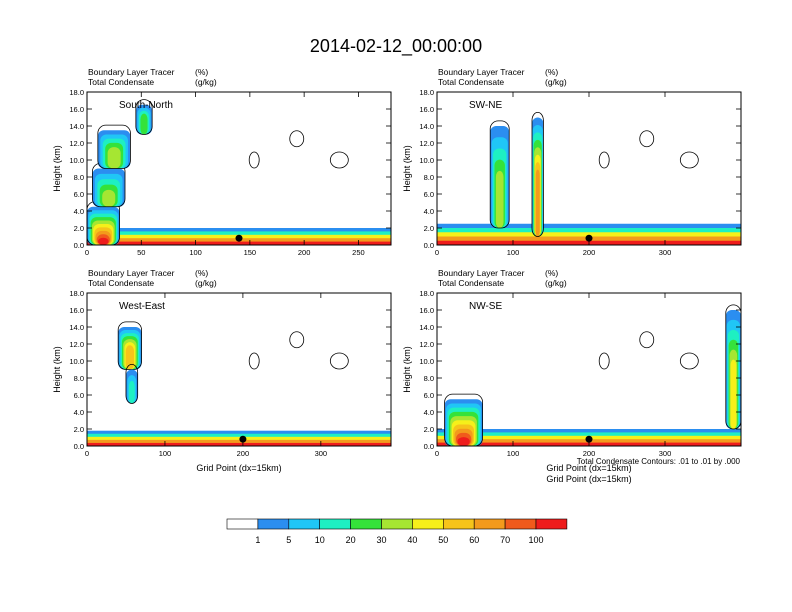 The height and width of the screenshot is (612, 792). What do you see at coordinates (588, 479) in the screenshot?
I see `x-axis-label-right: Grid Point (dx=15km)` at bounding box center [588, 479].